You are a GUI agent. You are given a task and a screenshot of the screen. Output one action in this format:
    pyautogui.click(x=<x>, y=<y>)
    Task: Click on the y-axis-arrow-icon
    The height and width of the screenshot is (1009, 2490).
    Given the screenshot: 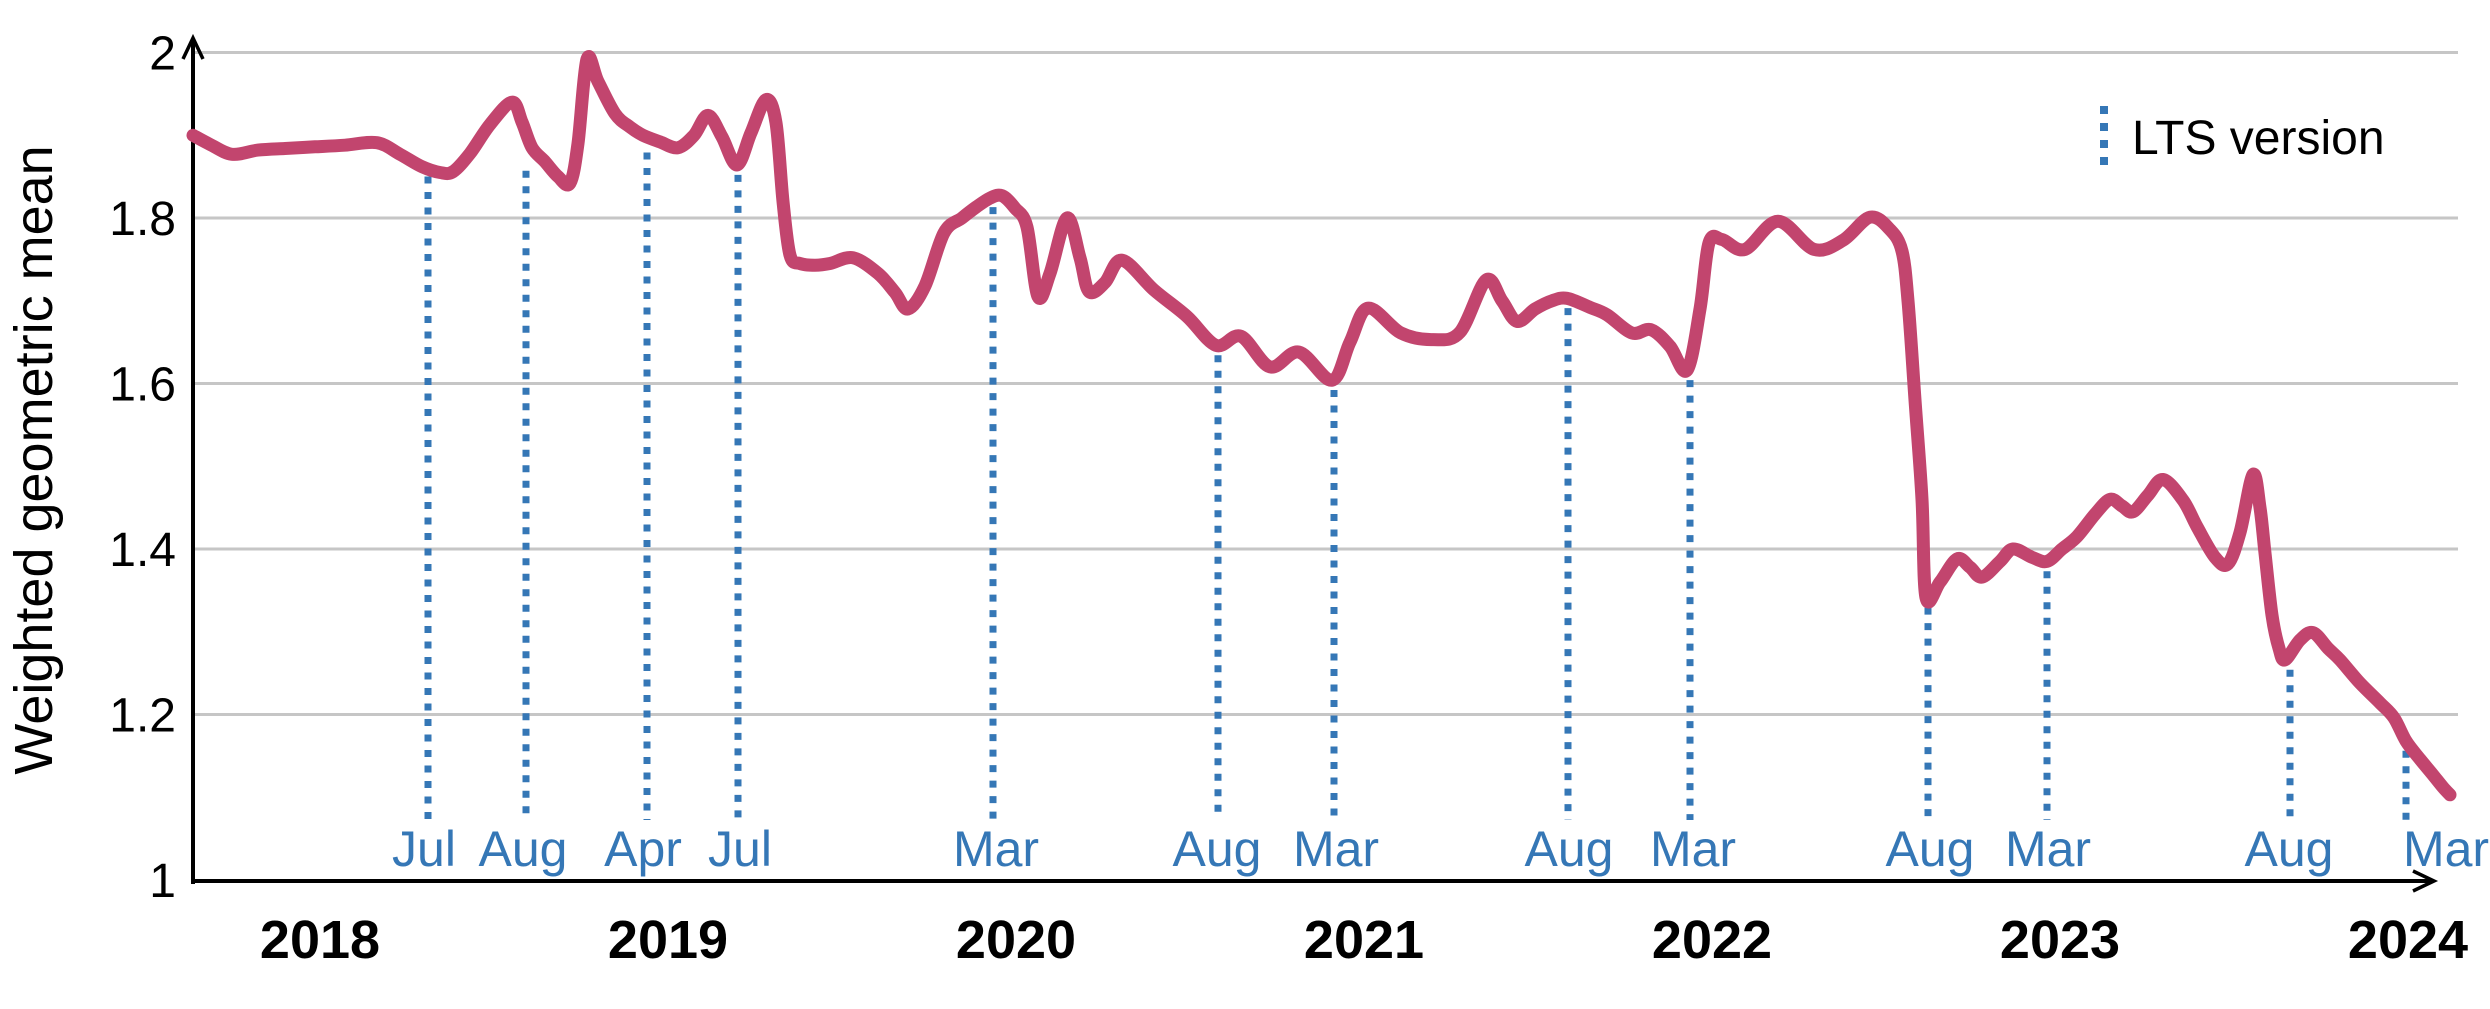 What is the action you would take?
    pyautogui.click(x=193, y=46)
    